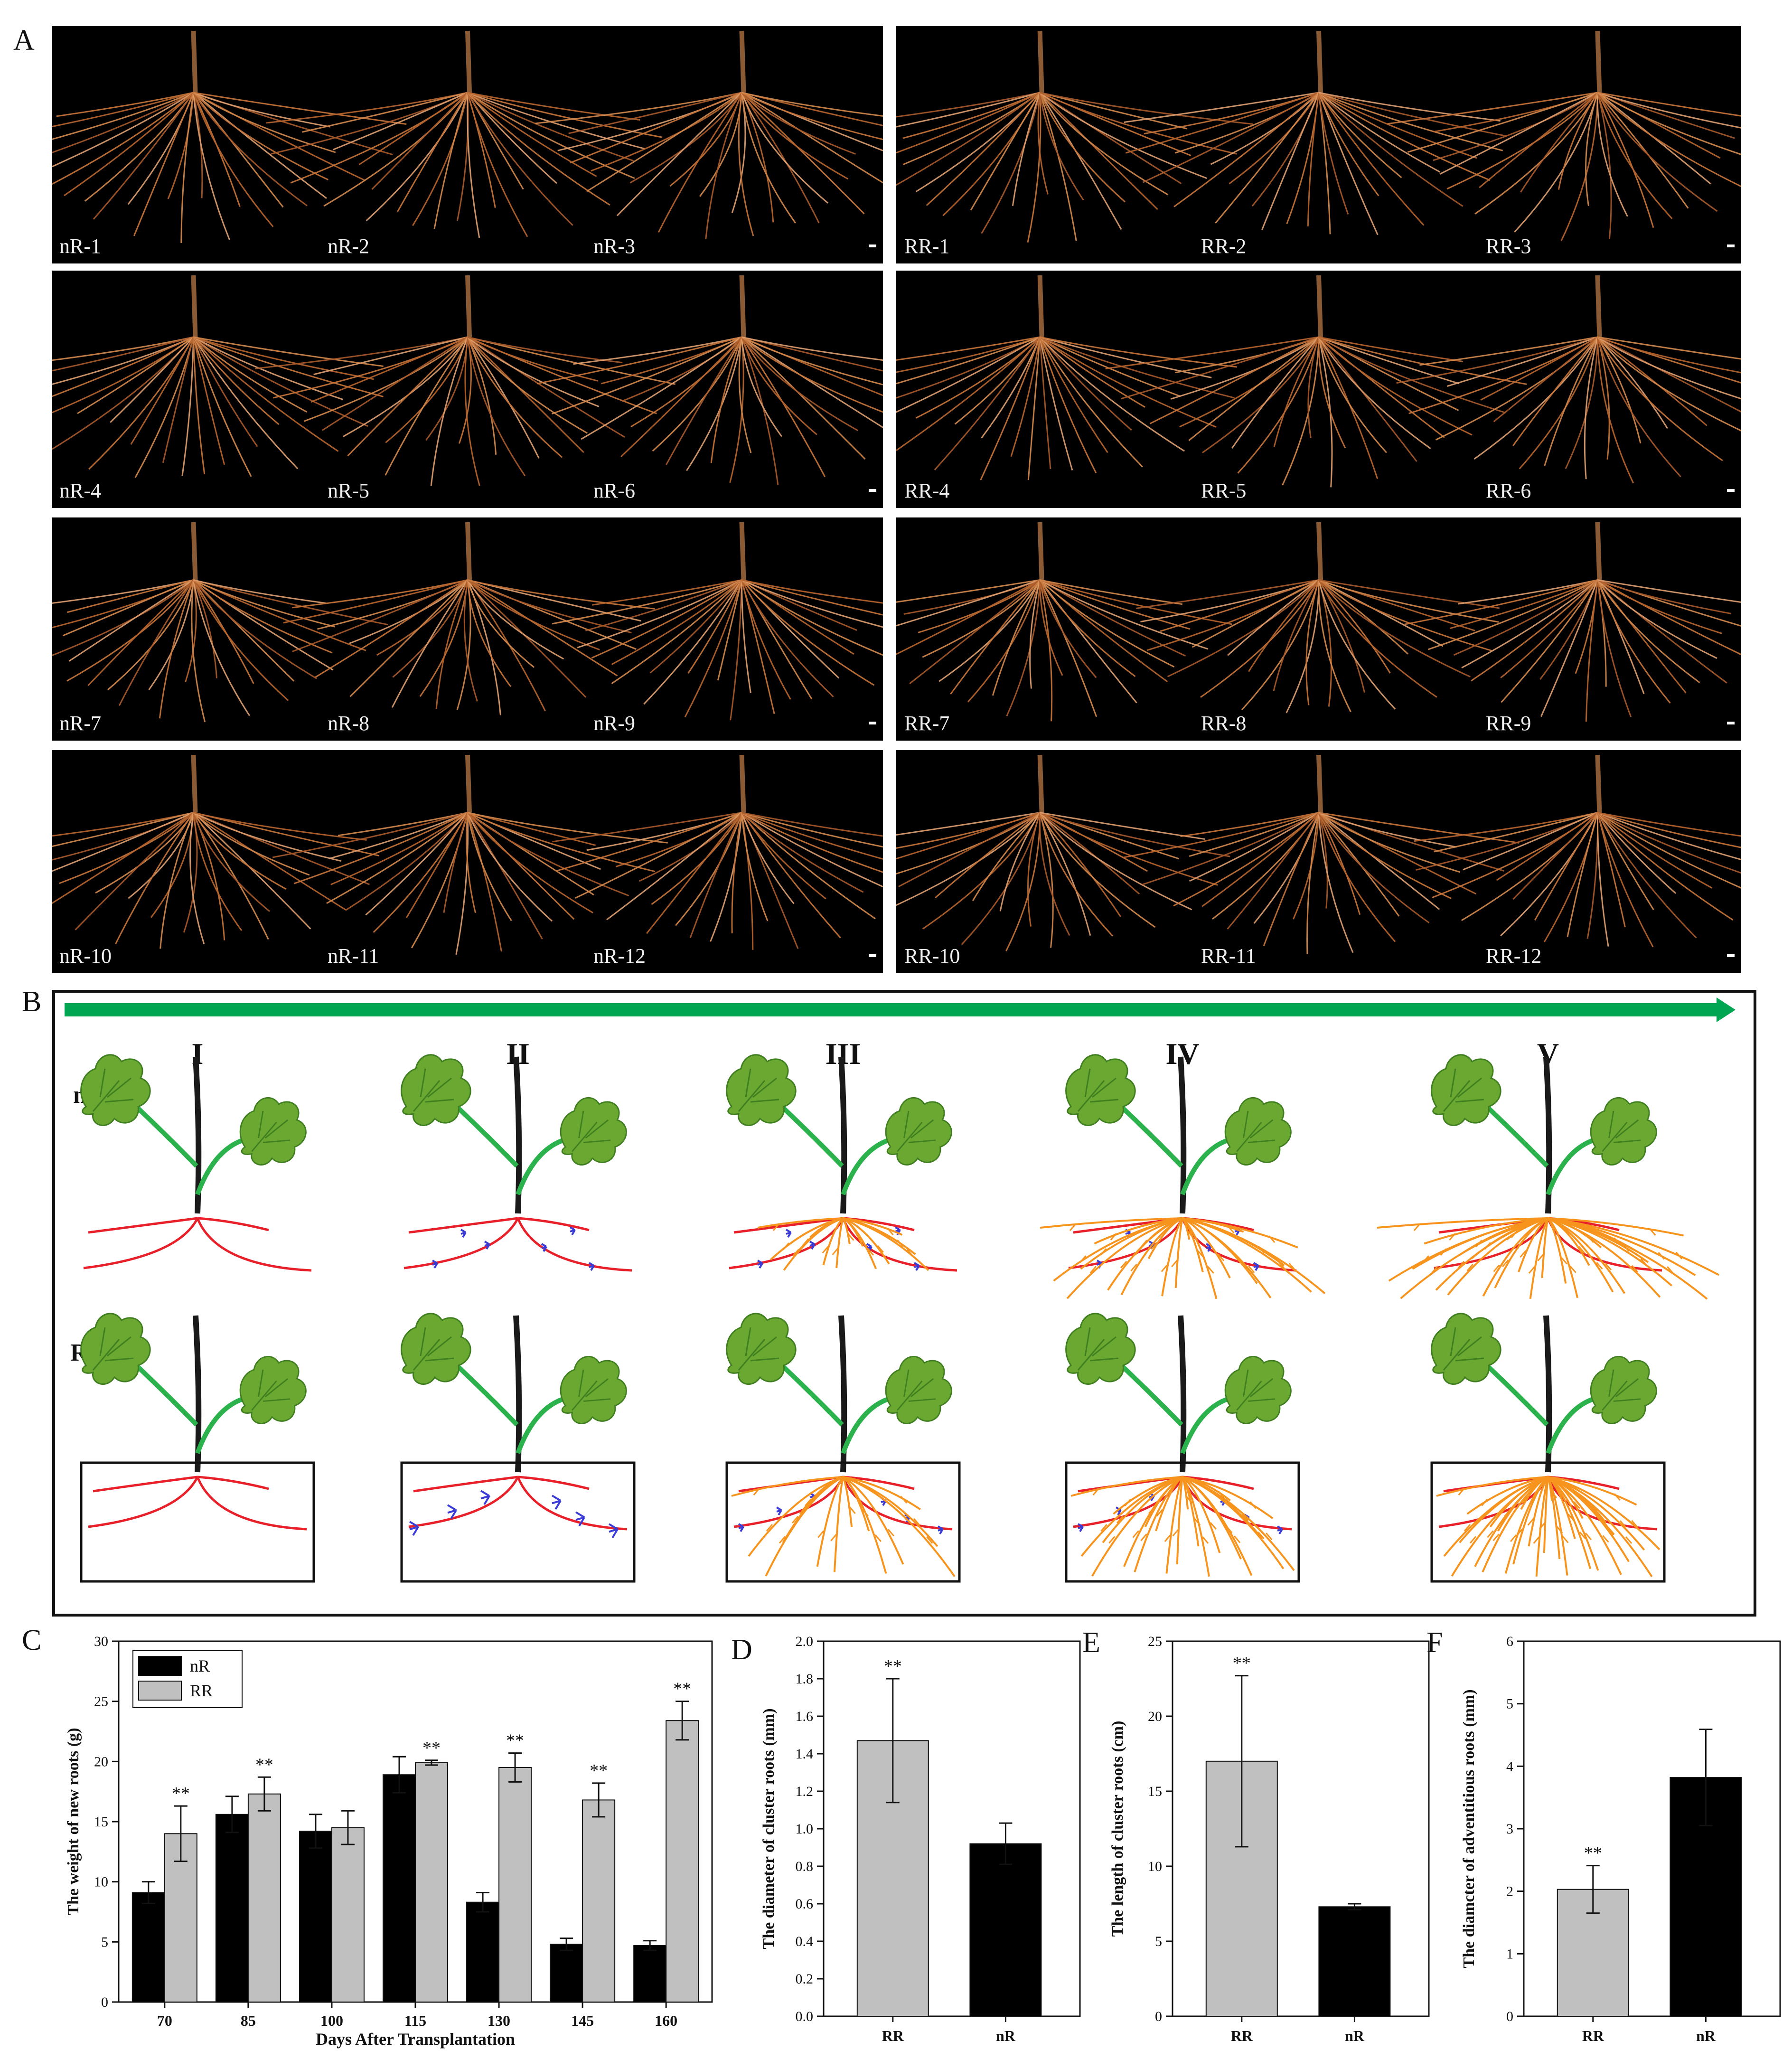 The width and height of the screenshot is (1792, 2059). Describe the element at coordinates (165, 2020) in the screenshot. I see `x-tick-label: 70` at that location.